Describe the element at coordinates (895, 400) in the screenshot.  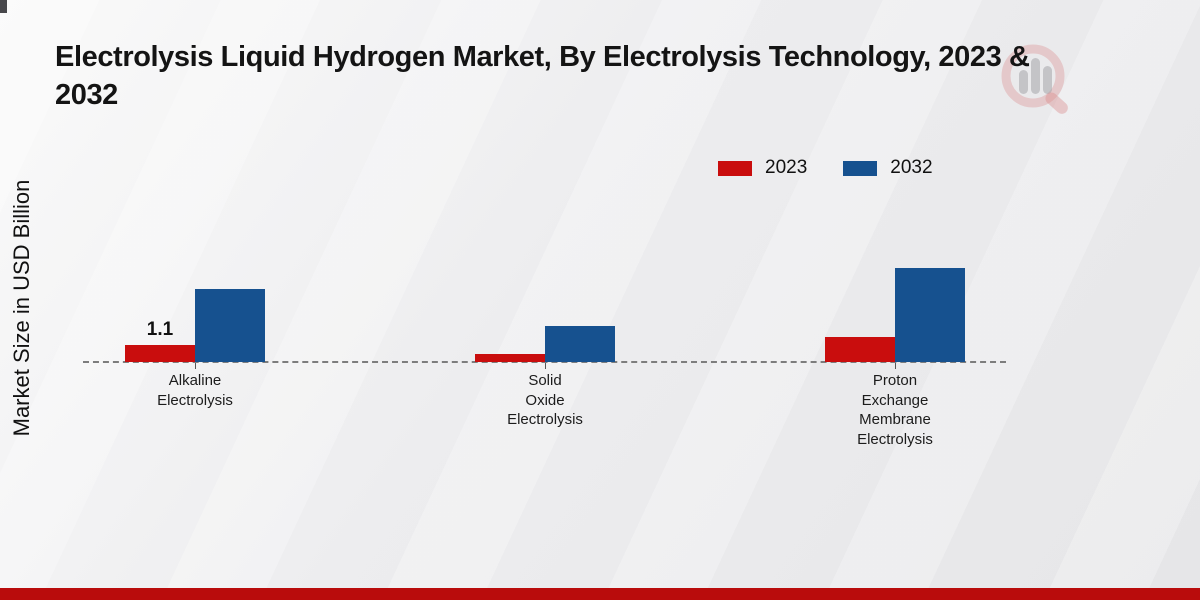
I see `category-label-line: Exchange` at that location.